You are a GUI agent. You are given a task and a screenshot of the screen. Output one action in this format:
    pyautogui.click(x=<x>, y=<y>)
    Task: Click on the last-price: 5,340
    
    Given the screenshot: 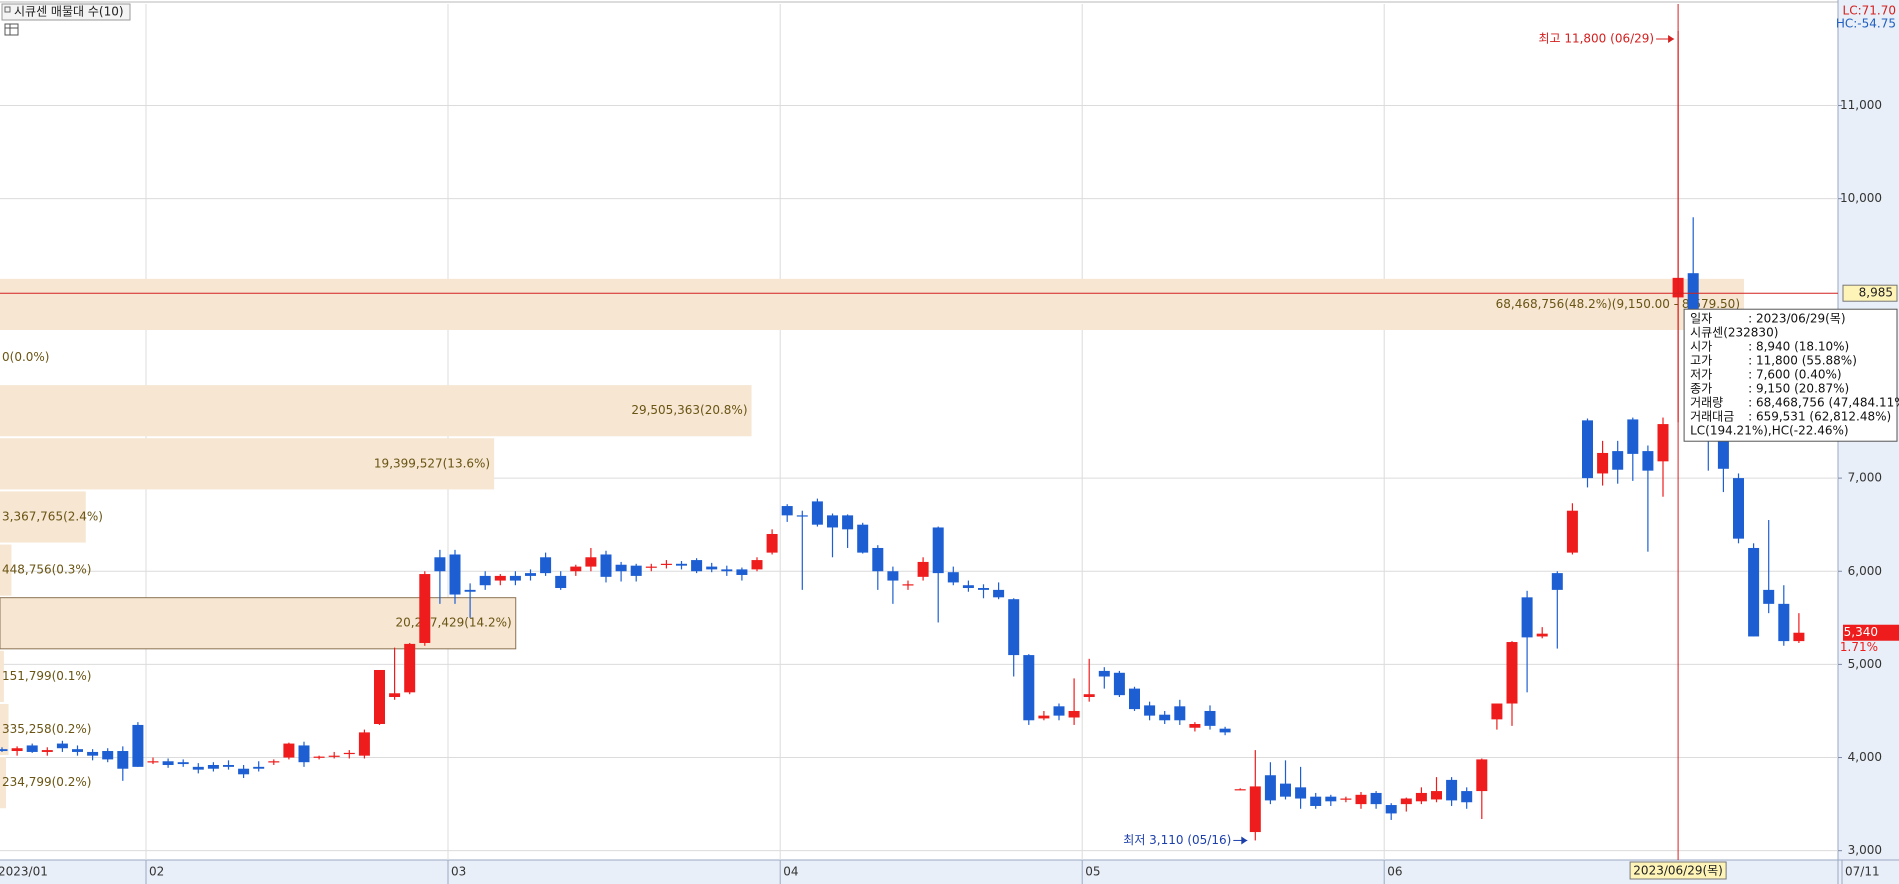 What is the action you would take?
    pyautogui.click(x=1861, y=632)
    